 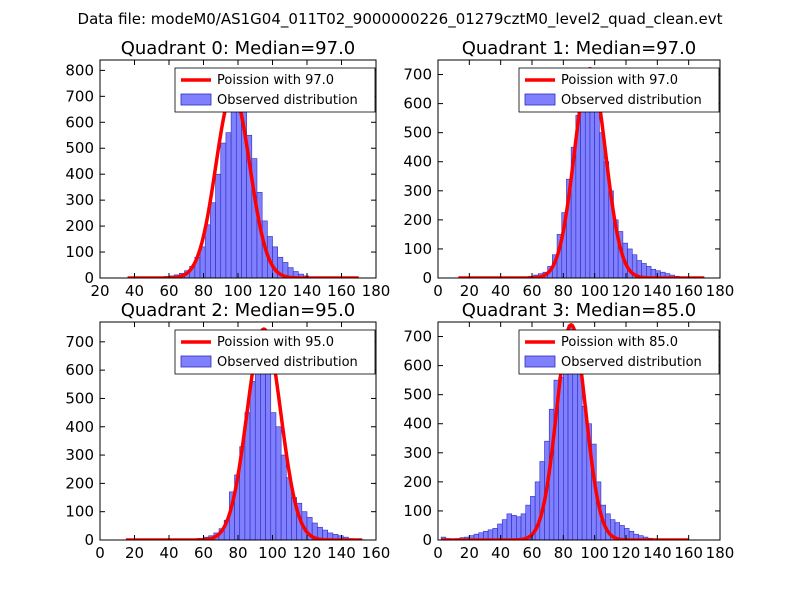 What do you see at coordinates (275, 342) in the screenshot?
I see `legend-label-model: Poission with 95.0` at bounding box center [275, 342].